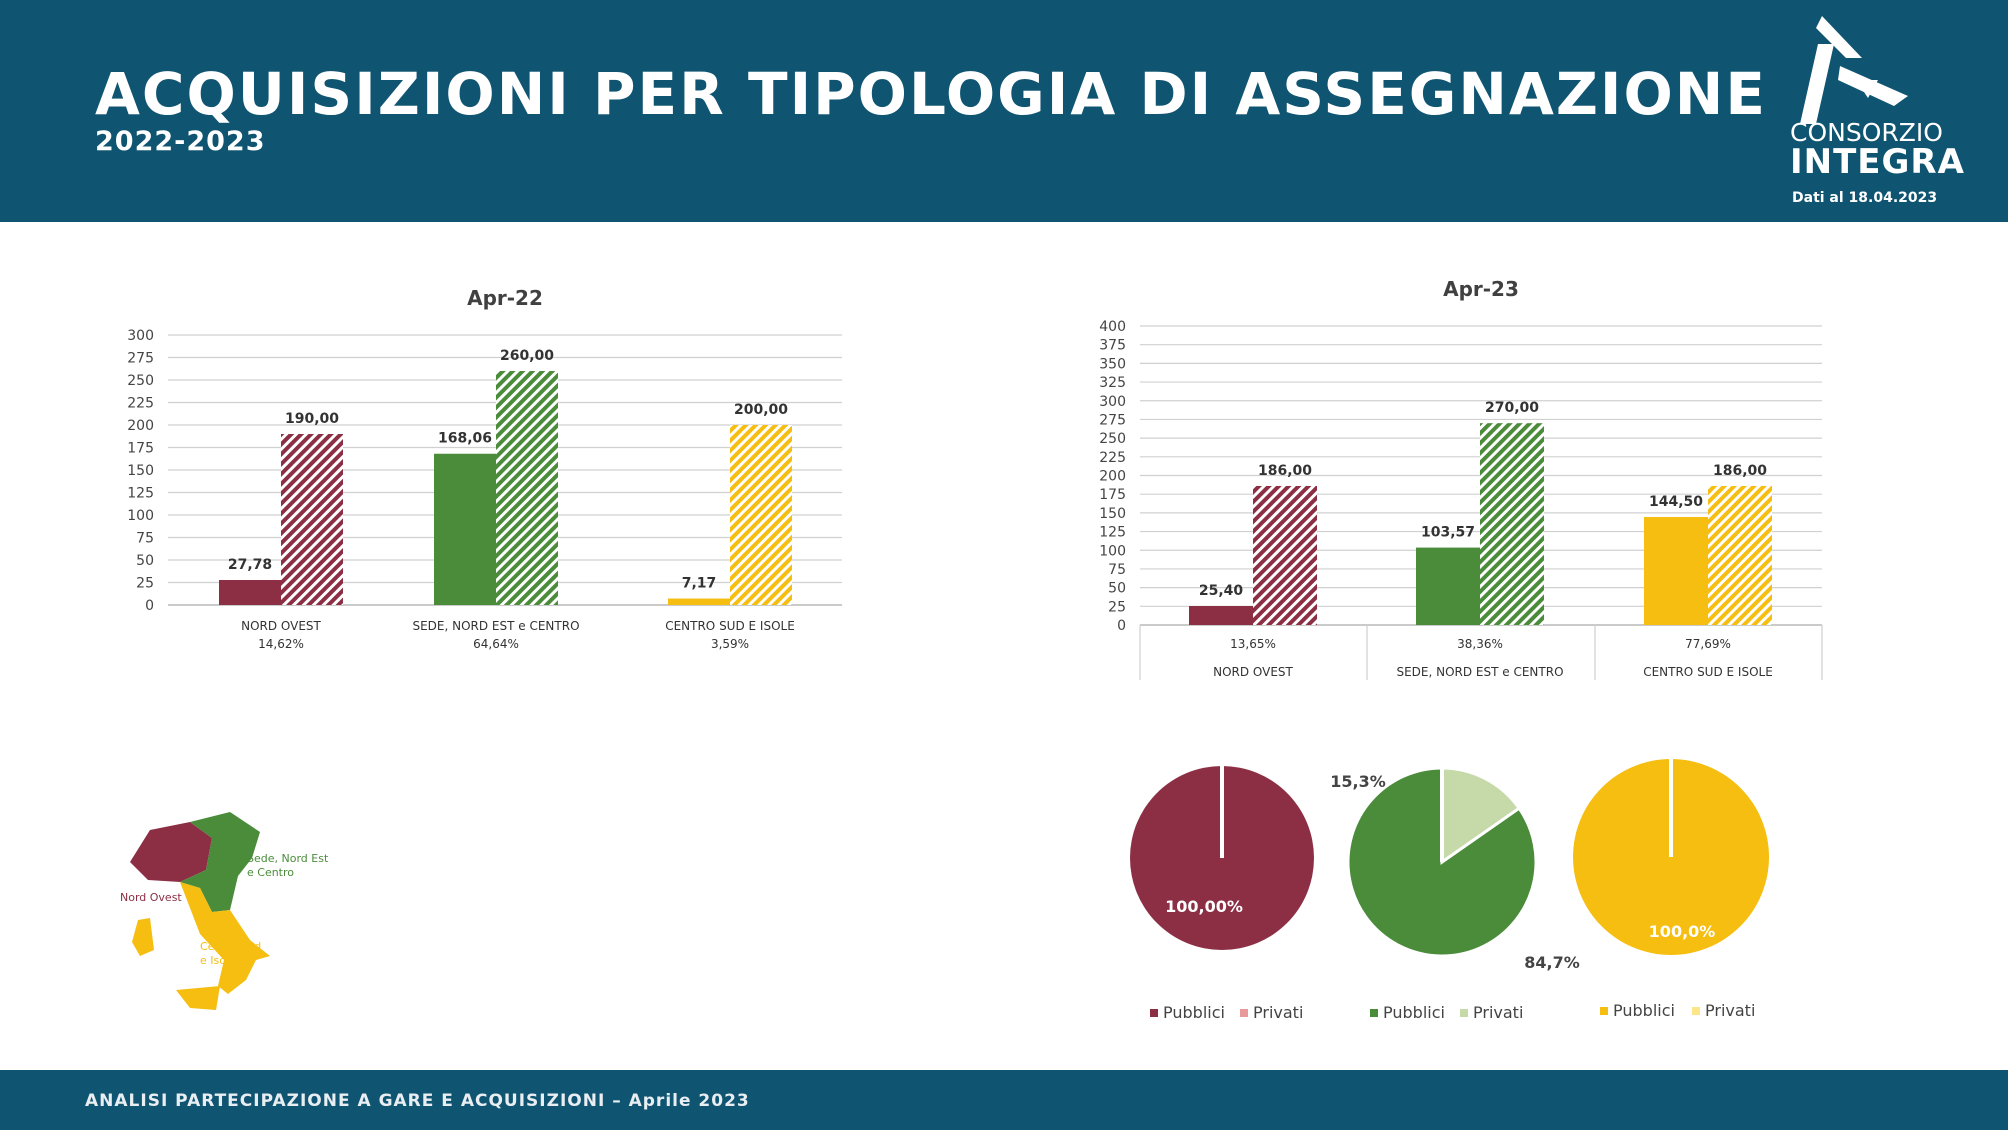  Describe the element at coordinates (143, 937) in the screenshot. I see `map-region-sardegna` at that location.